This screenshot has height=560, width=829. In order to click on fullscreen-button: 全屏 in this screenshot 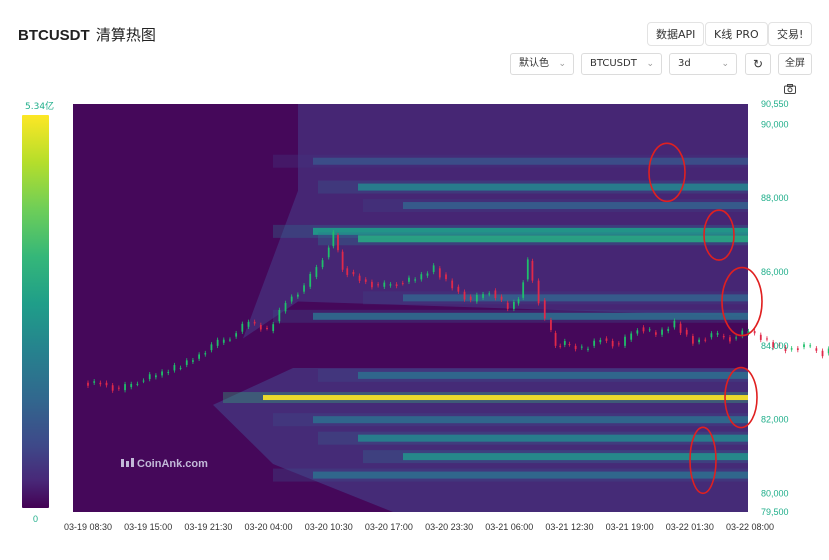, I will do `click(795, 64)`.